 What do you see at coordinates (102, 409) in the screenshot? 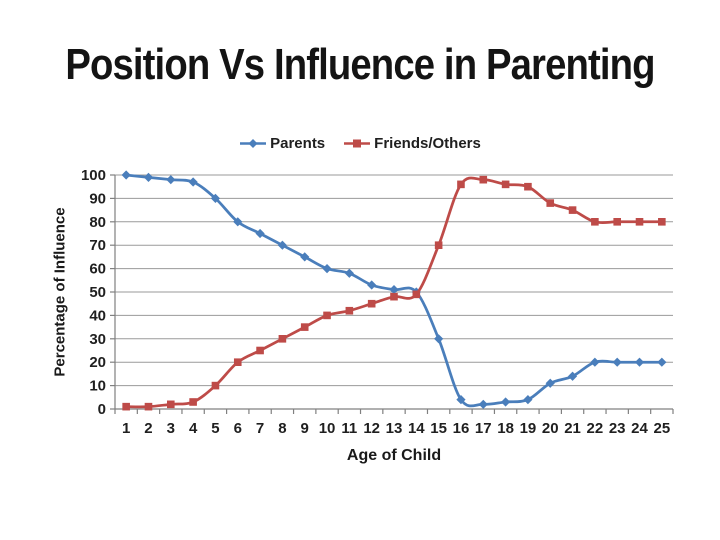
I see `svg-text: 0` at bounding box center [102, 409].